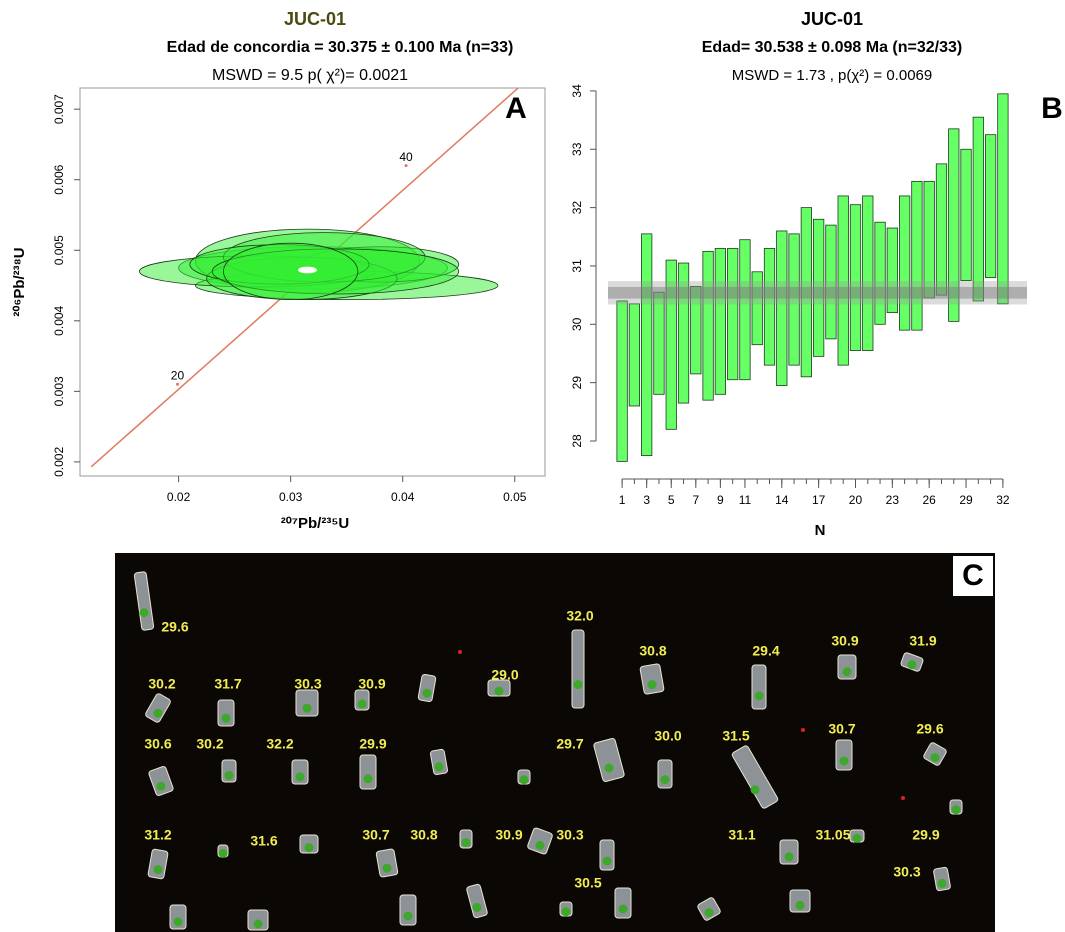 The image size is (1065, 932). Describe the element at coordinates (646, 500) in the screenshot. I see `x-tick-label: 3` at that location.